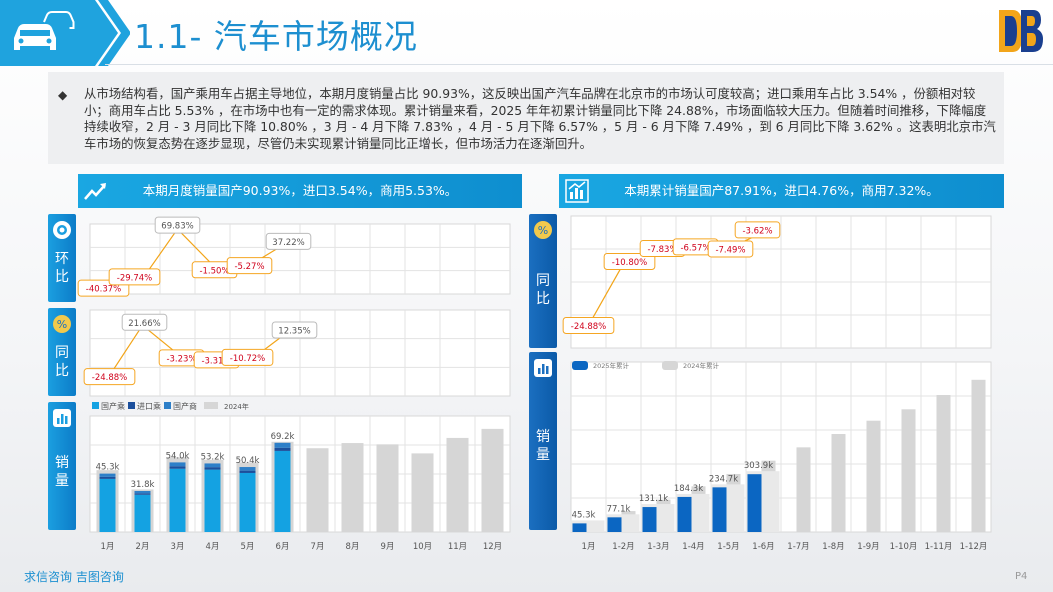 Image resolution: width=1053 pixels, height=592 pixels. I want to click on header-divider, so click(579, 64).